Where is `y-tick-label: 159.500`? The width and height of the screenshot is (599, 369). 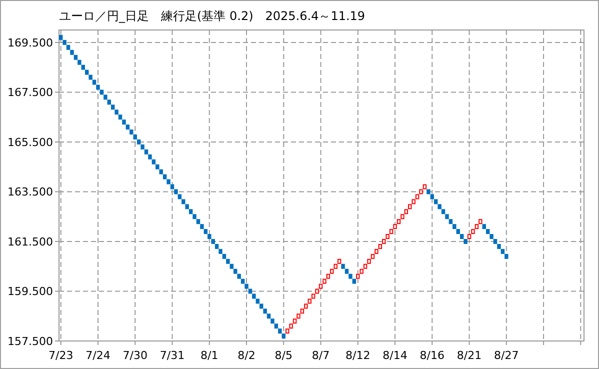 y-tick-label: 159.500 is located at coordinates (30, 291).